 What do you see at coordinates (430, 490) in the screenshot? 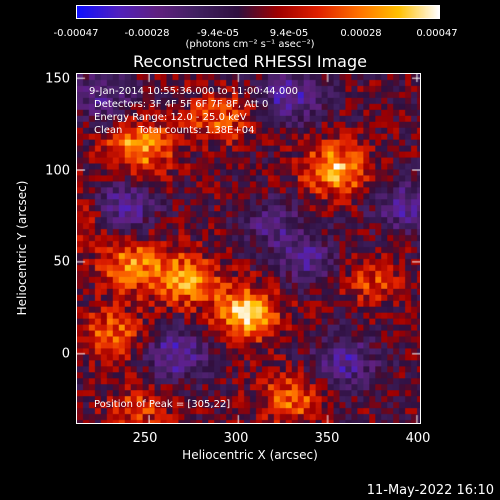
I see `timestamp: 11-May-2022 16:10` at bounding box center [430, 490].